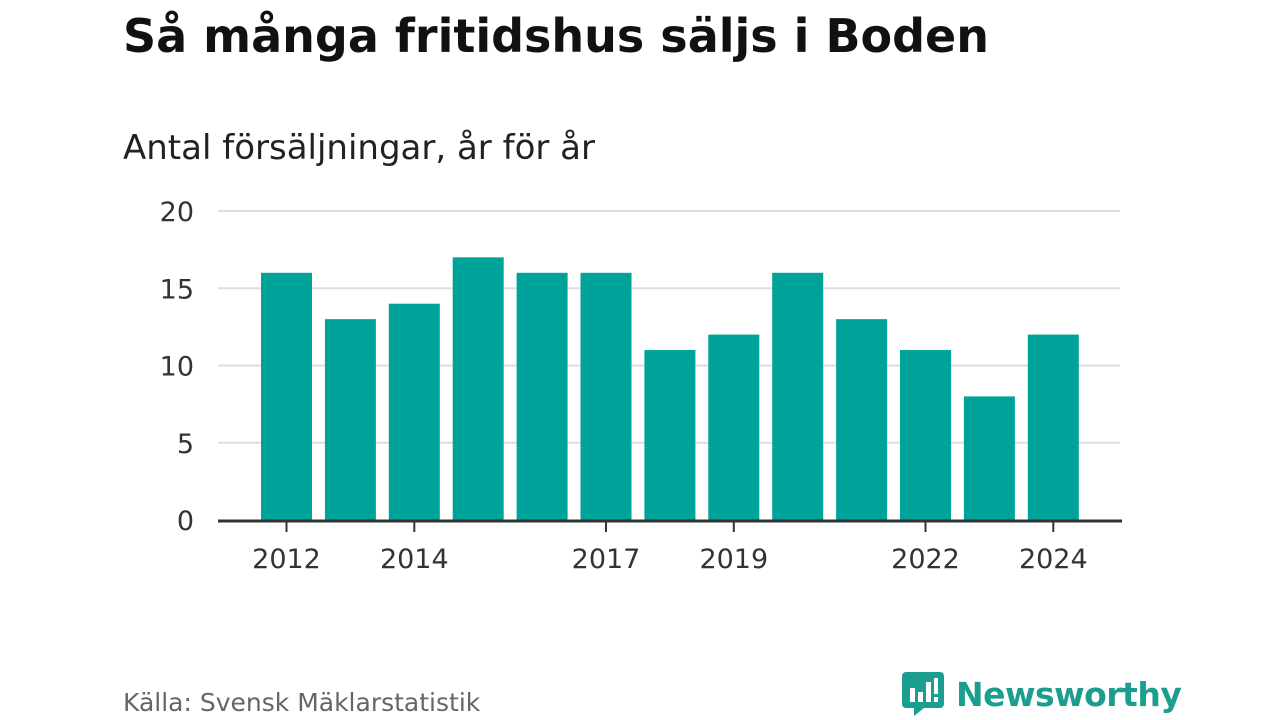 The width and height of the screenshot is (1280, 720). What do you see at coordinates (177, 212) in the screenshot?
I see `y-tick-label: 20` at bounding box center [177, 212].